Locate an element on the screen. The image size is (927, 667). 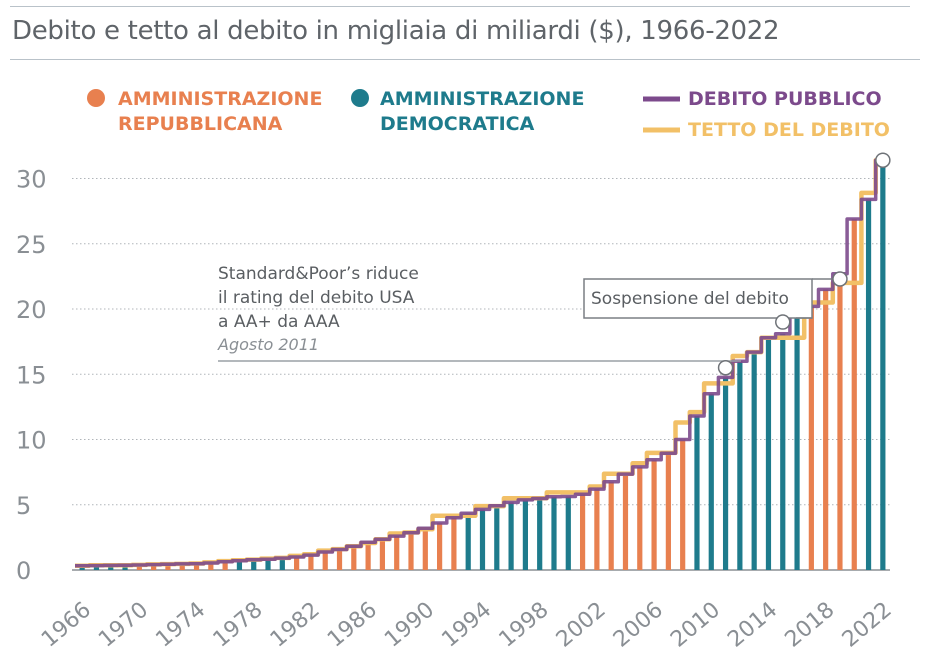
annotation-suspension: Sospensione del debito is located at coordinates (714, 298).